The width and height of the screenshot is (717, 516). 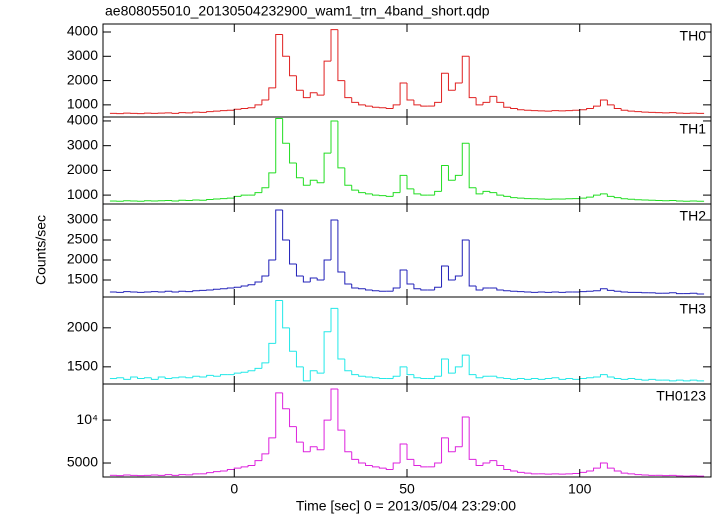 I want to click on panel-label: TH3, so click(x=693, y=309).